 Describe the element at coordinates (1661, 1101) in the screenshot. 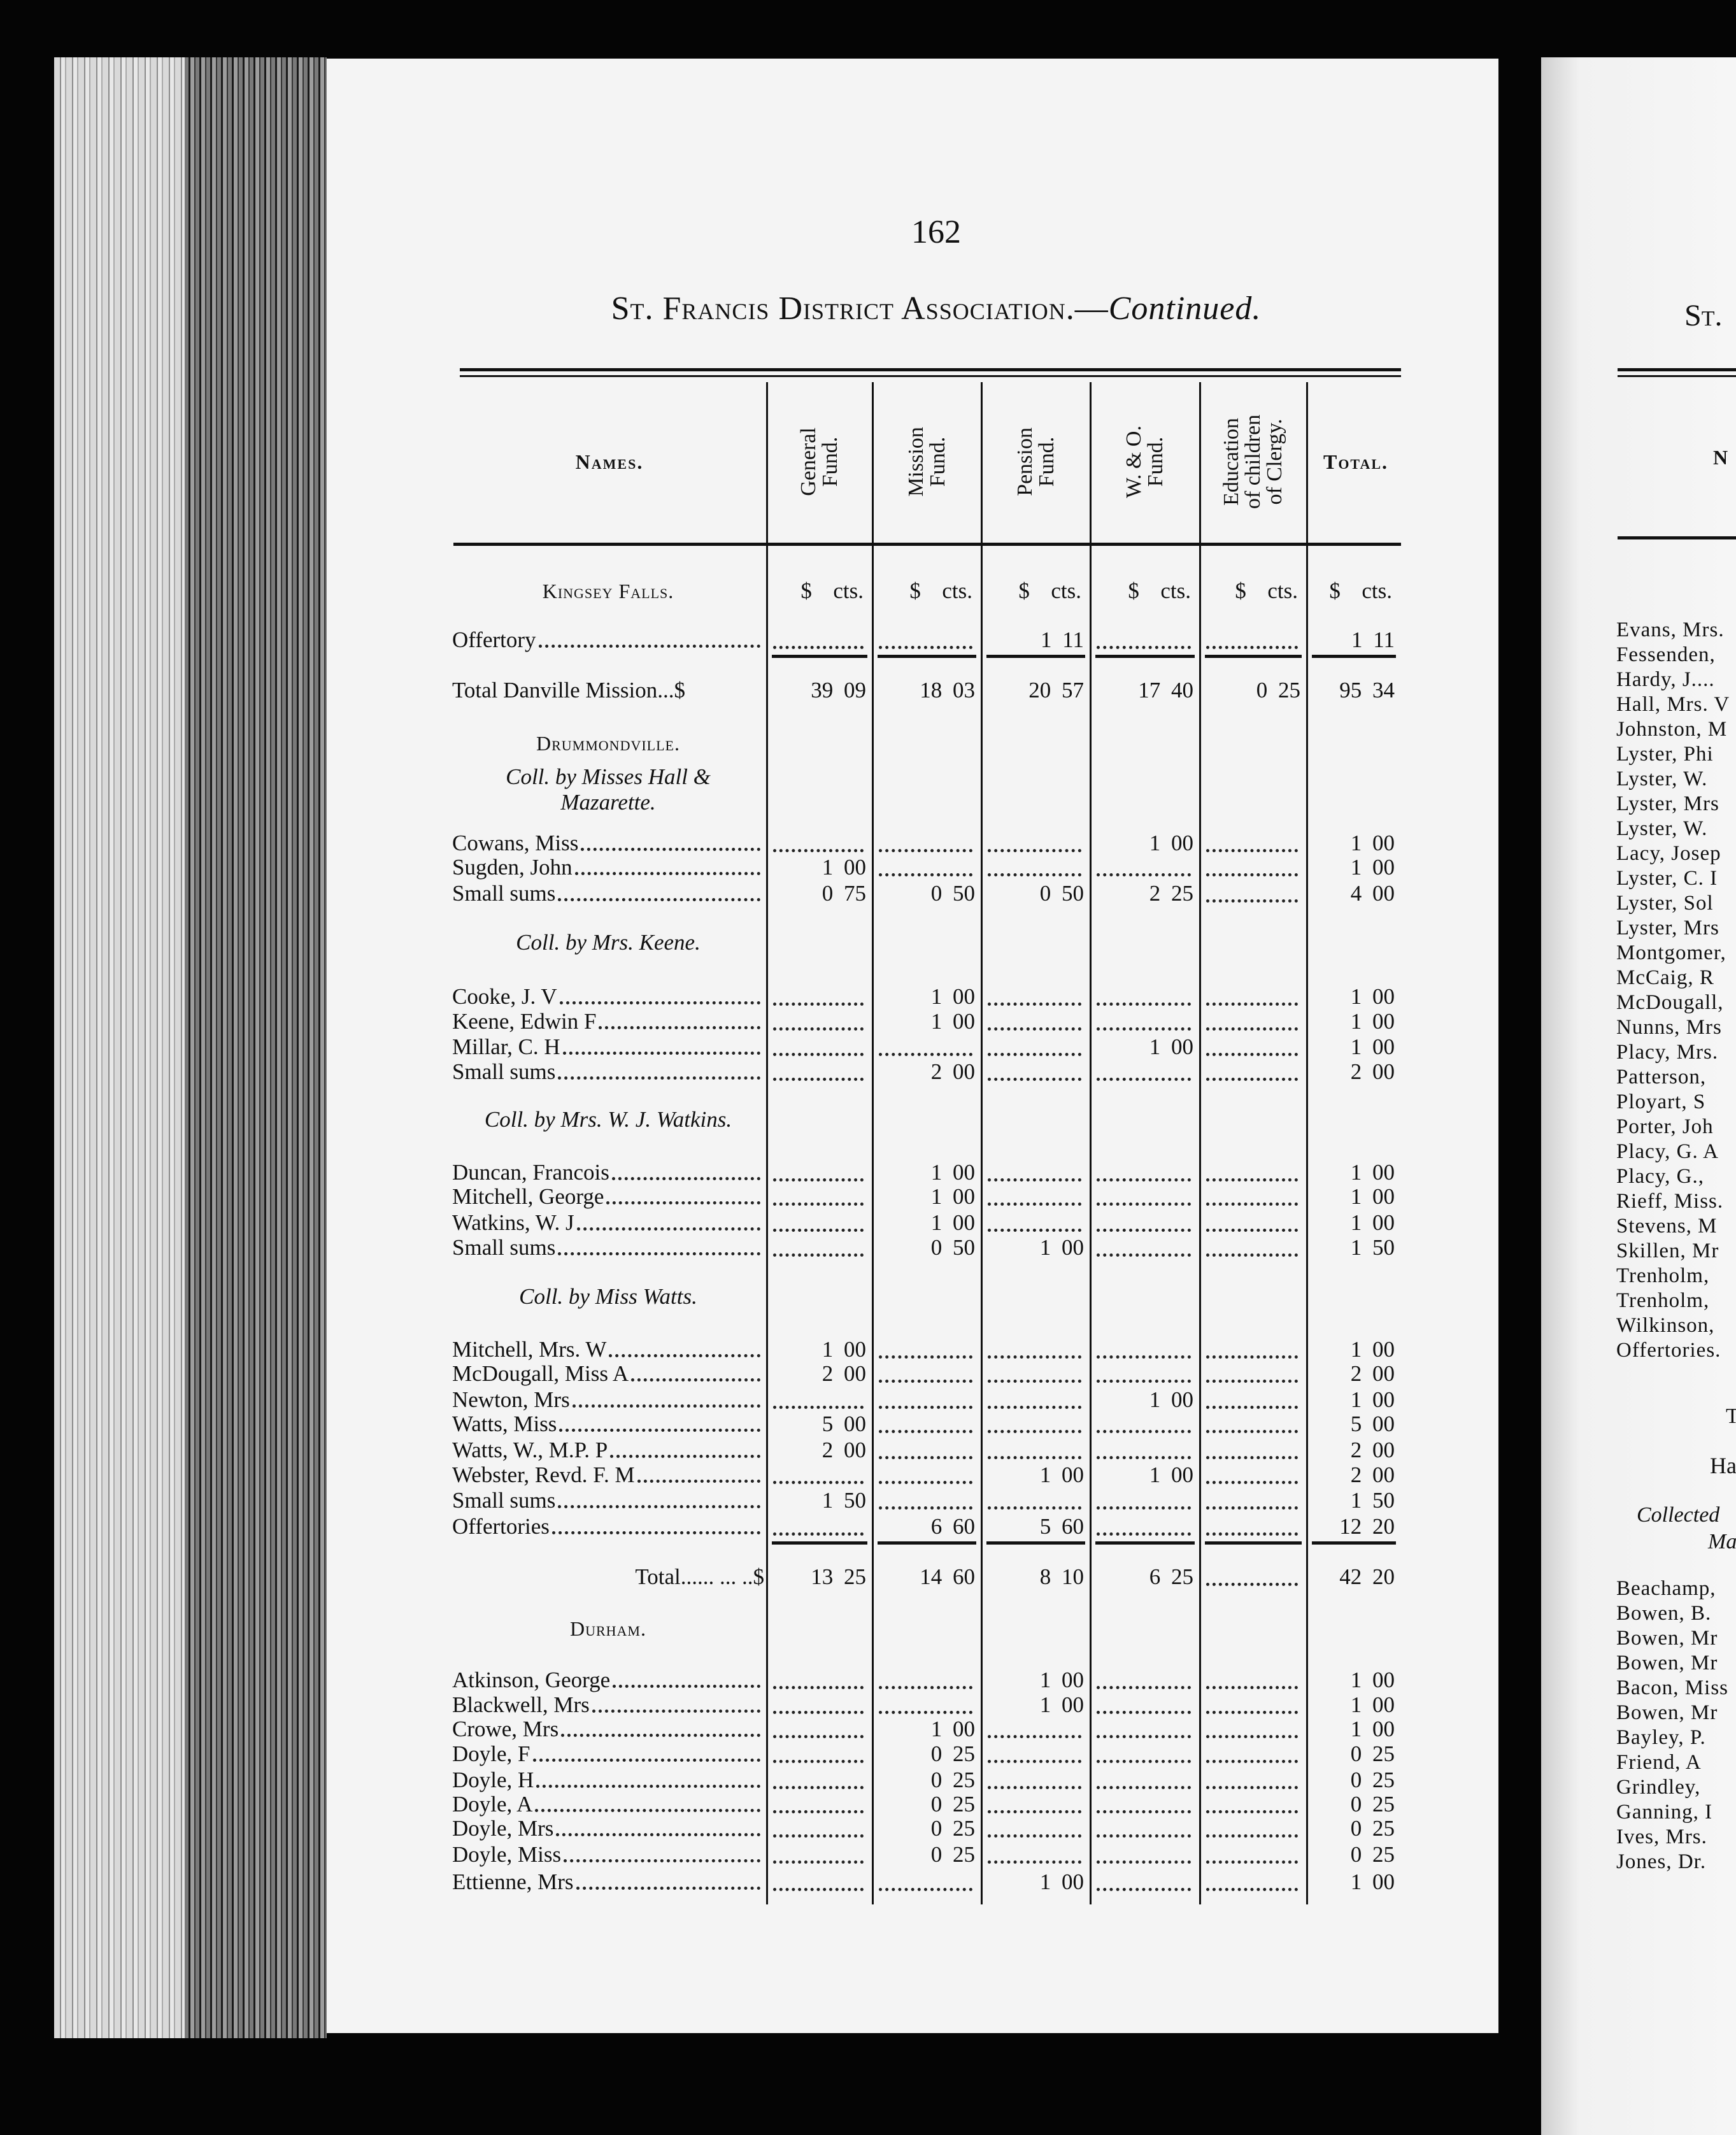

I see `right-page-name: Ployart, S` at that location.